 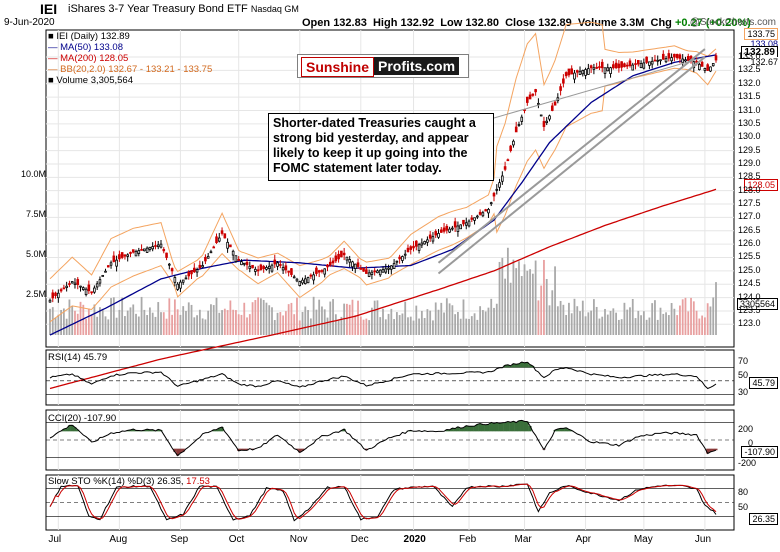 What do you see at coordinates (749, 256) in the screenshot?
I see `y-tick-label: 125.5` at bounding box center [749, 256].